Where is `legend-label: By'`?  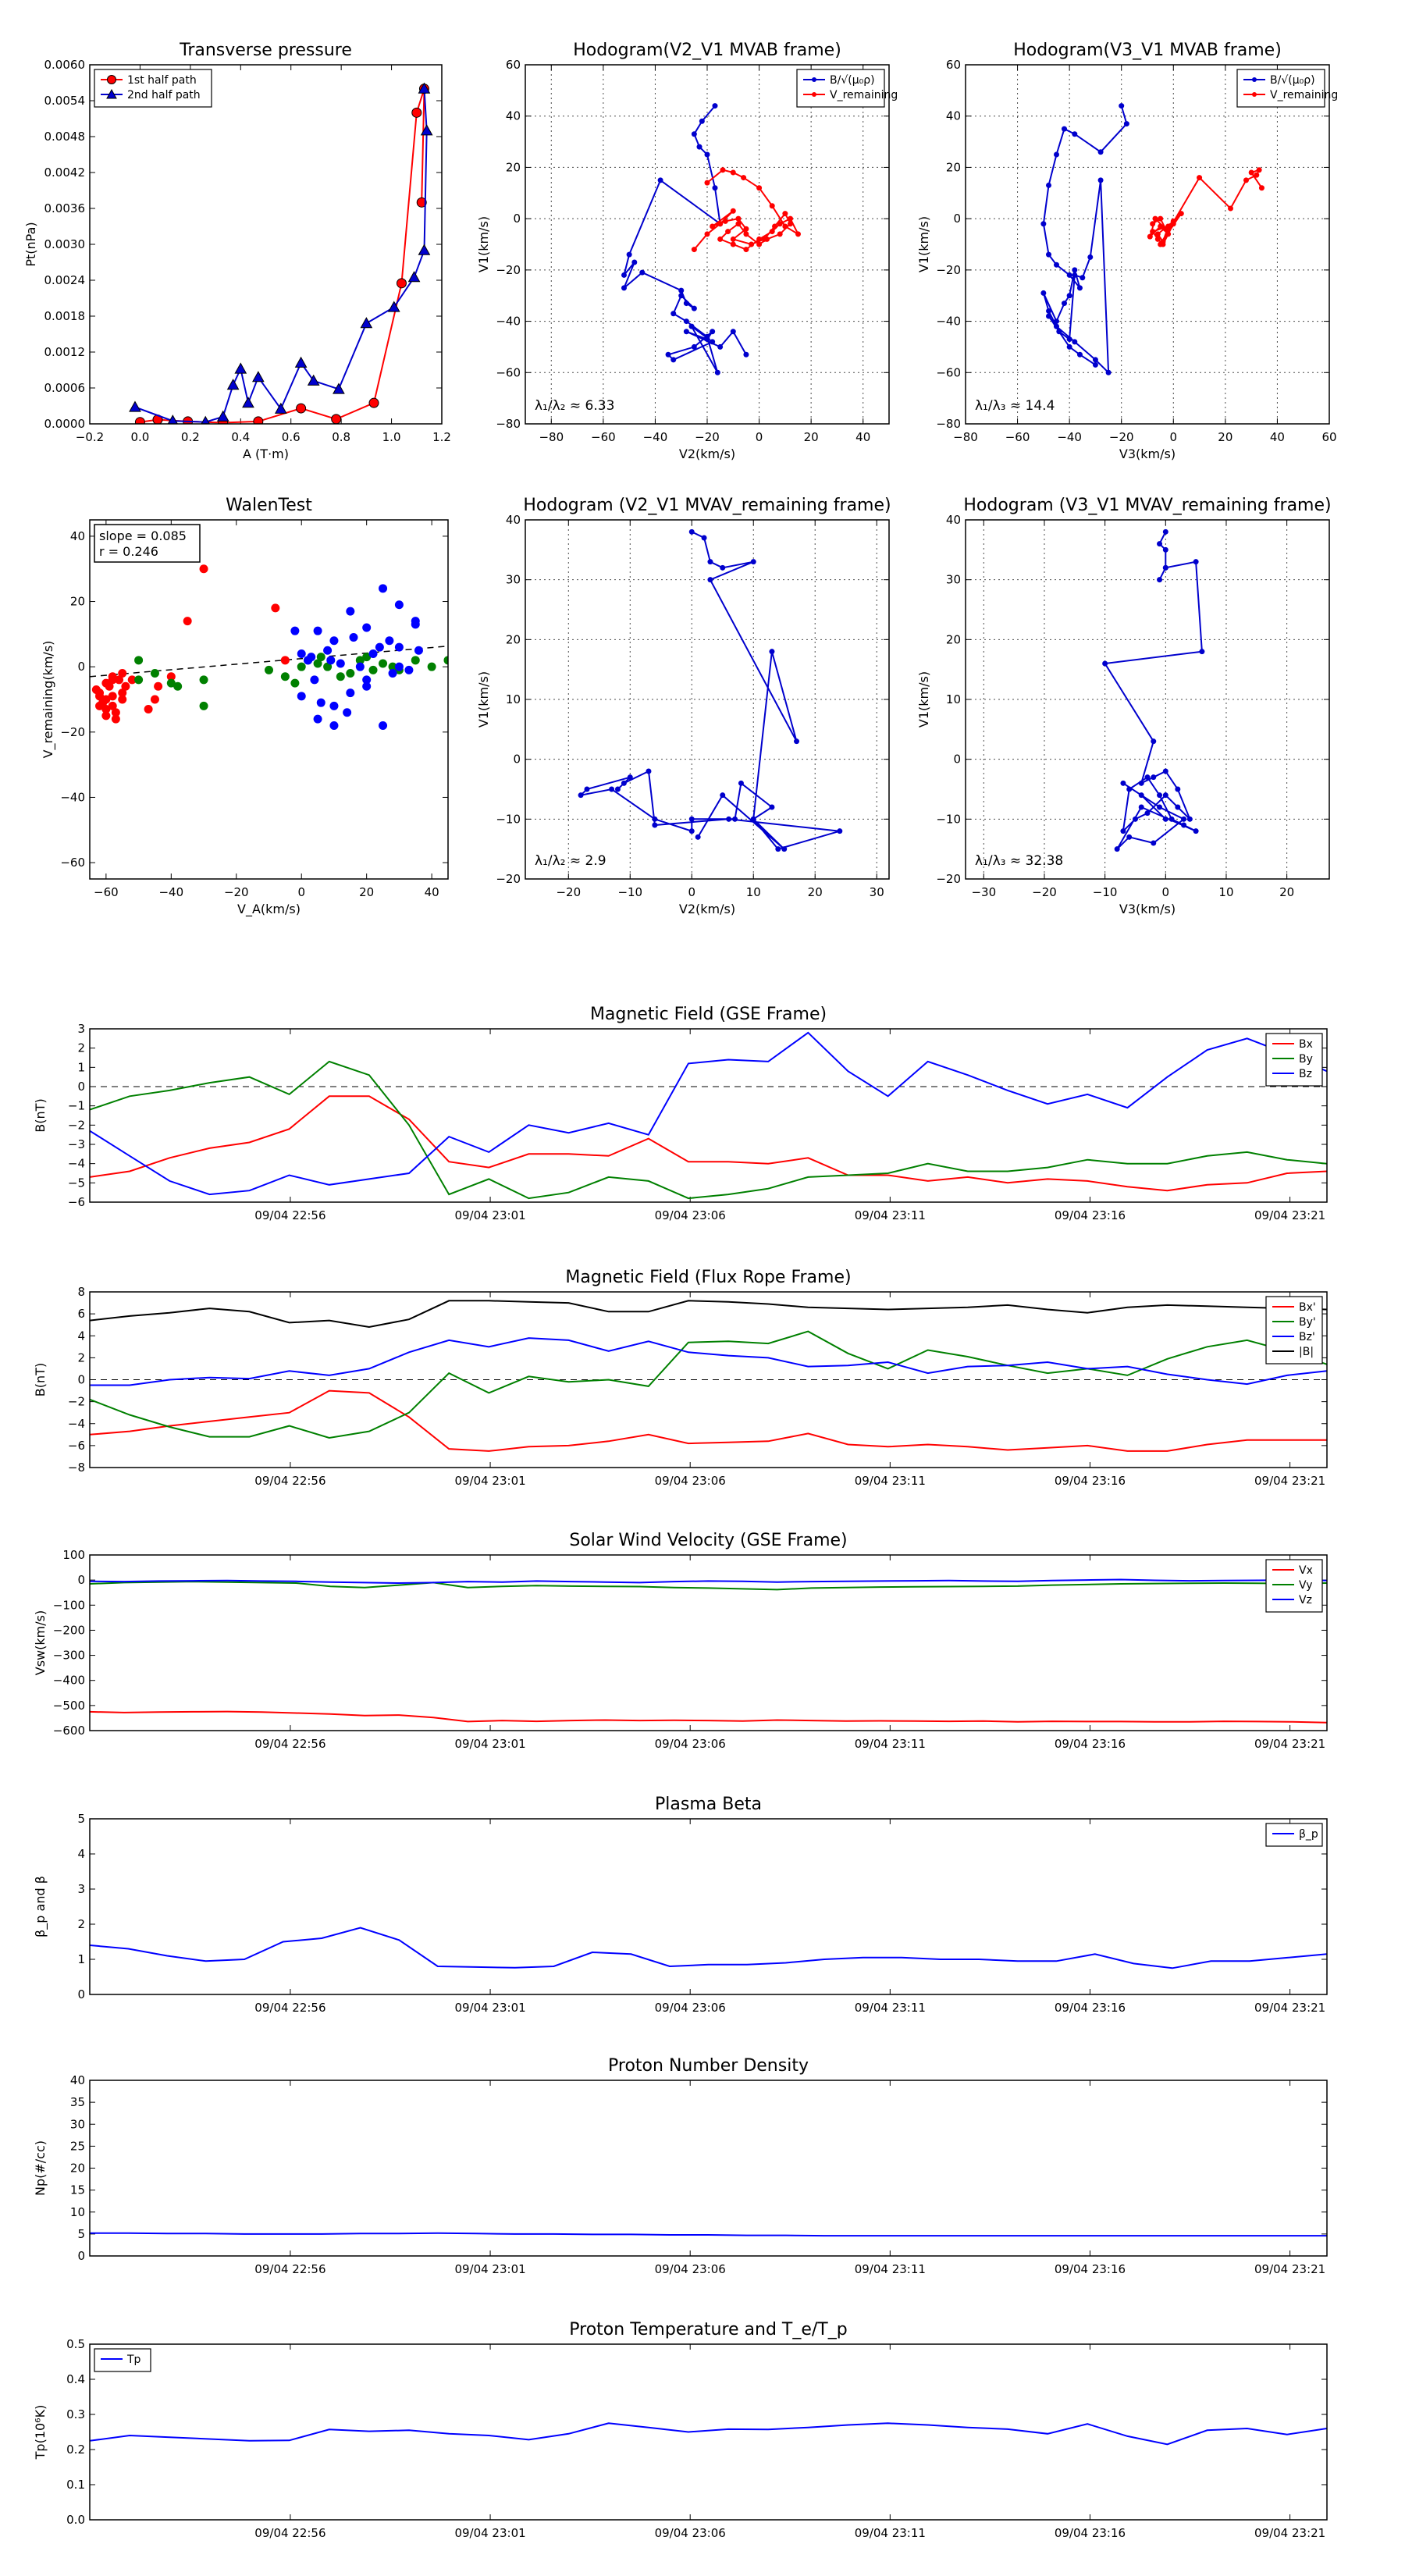
legend-label: By' is located at coordinates (1307, 1322).